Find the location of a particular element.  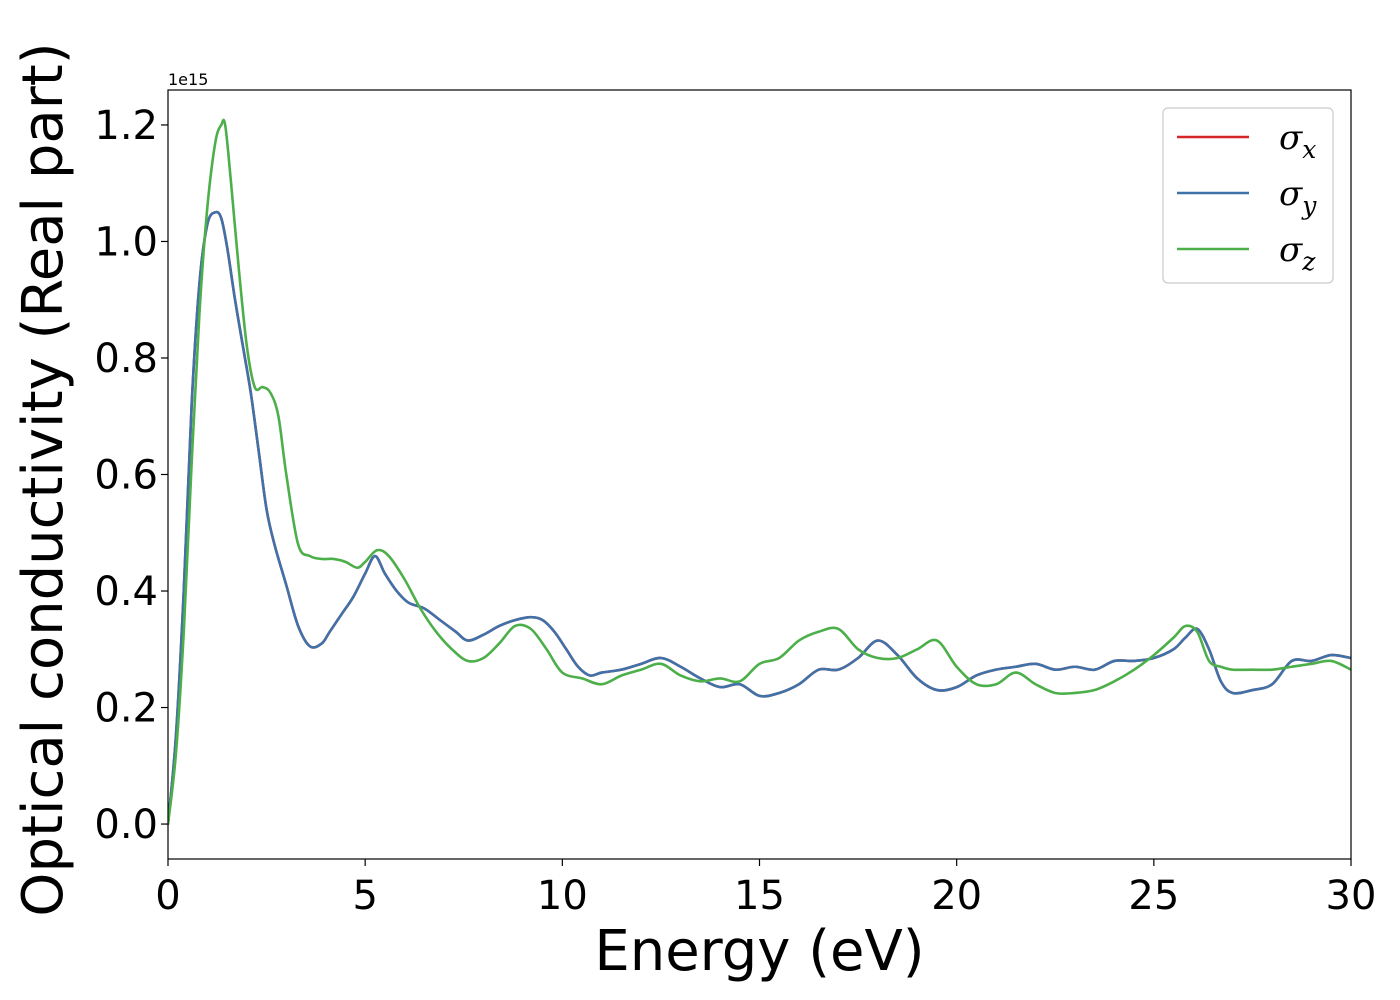

x-tick-label: 15 is located at coordinates (759, 896).